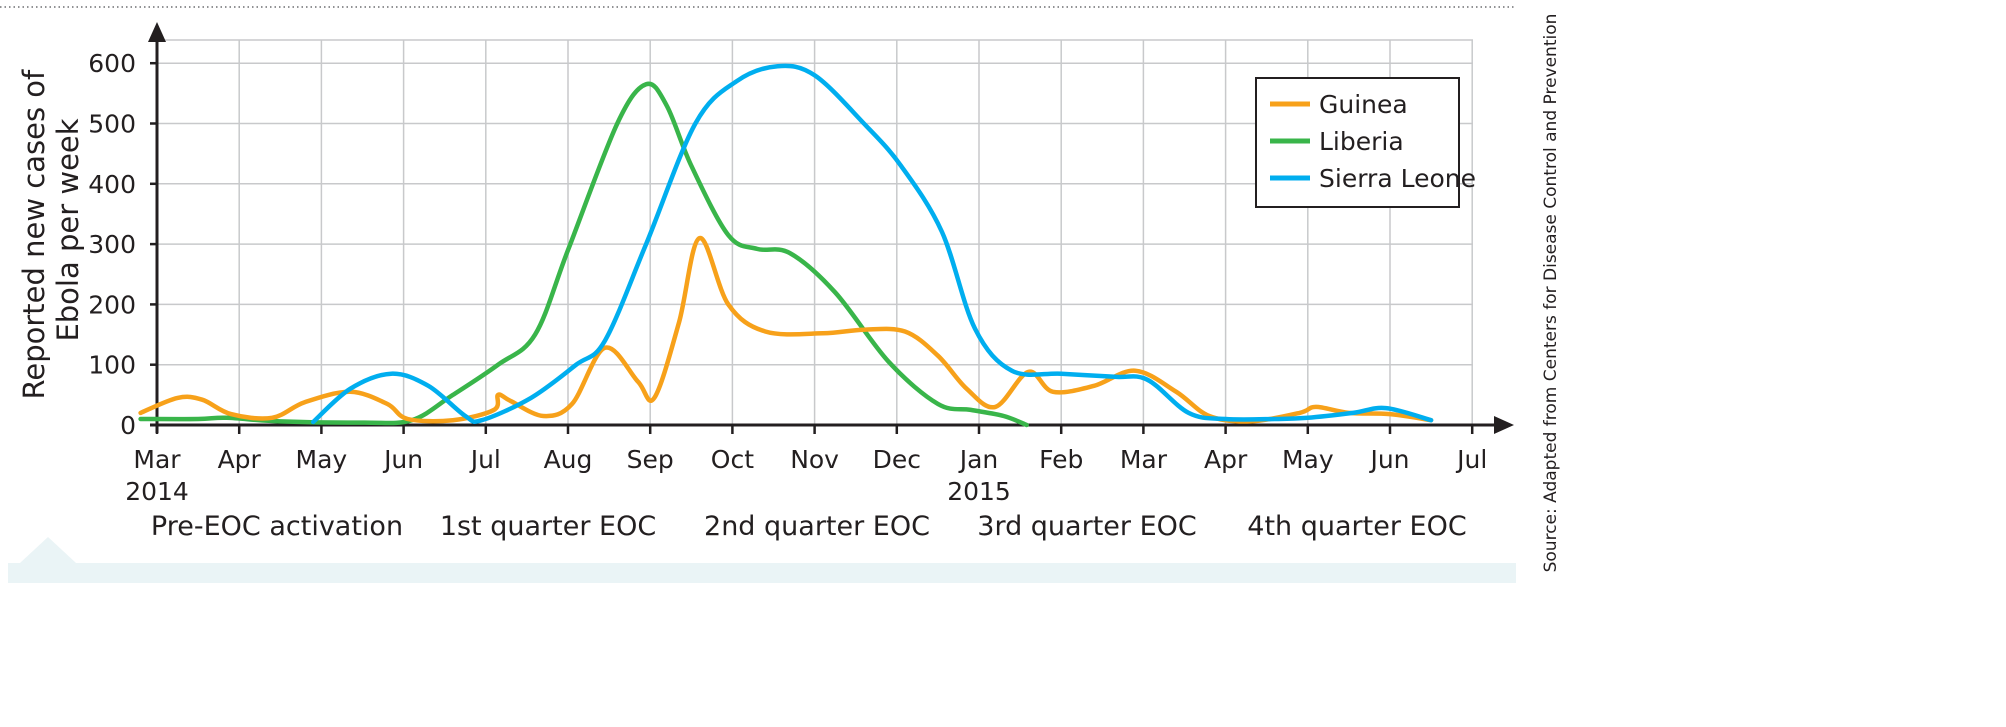 Image resolution: width=2006 pixels, height=727 pixels. I want to click on x-year-label-2015: 2015, so click(979, 491).